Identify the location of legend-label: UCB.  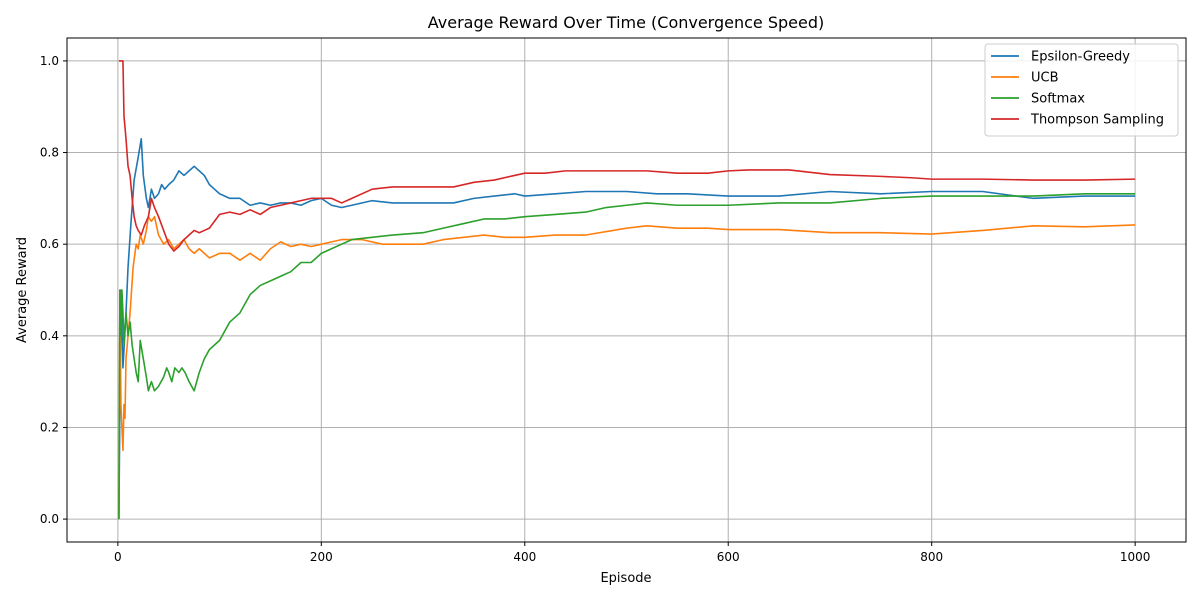
(1045, 78).